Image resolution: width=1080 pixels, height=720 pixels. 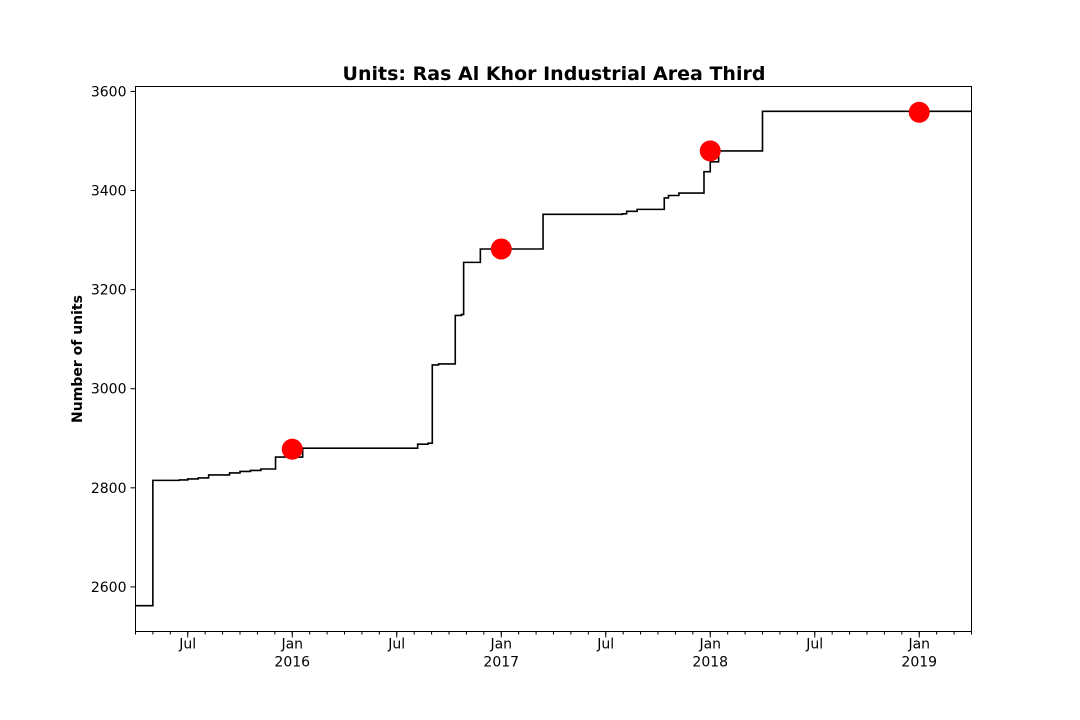 I want to click on y-axis-ticks: 2600 2800 3000 3200 3400 3600, so click(x=113, y=340).